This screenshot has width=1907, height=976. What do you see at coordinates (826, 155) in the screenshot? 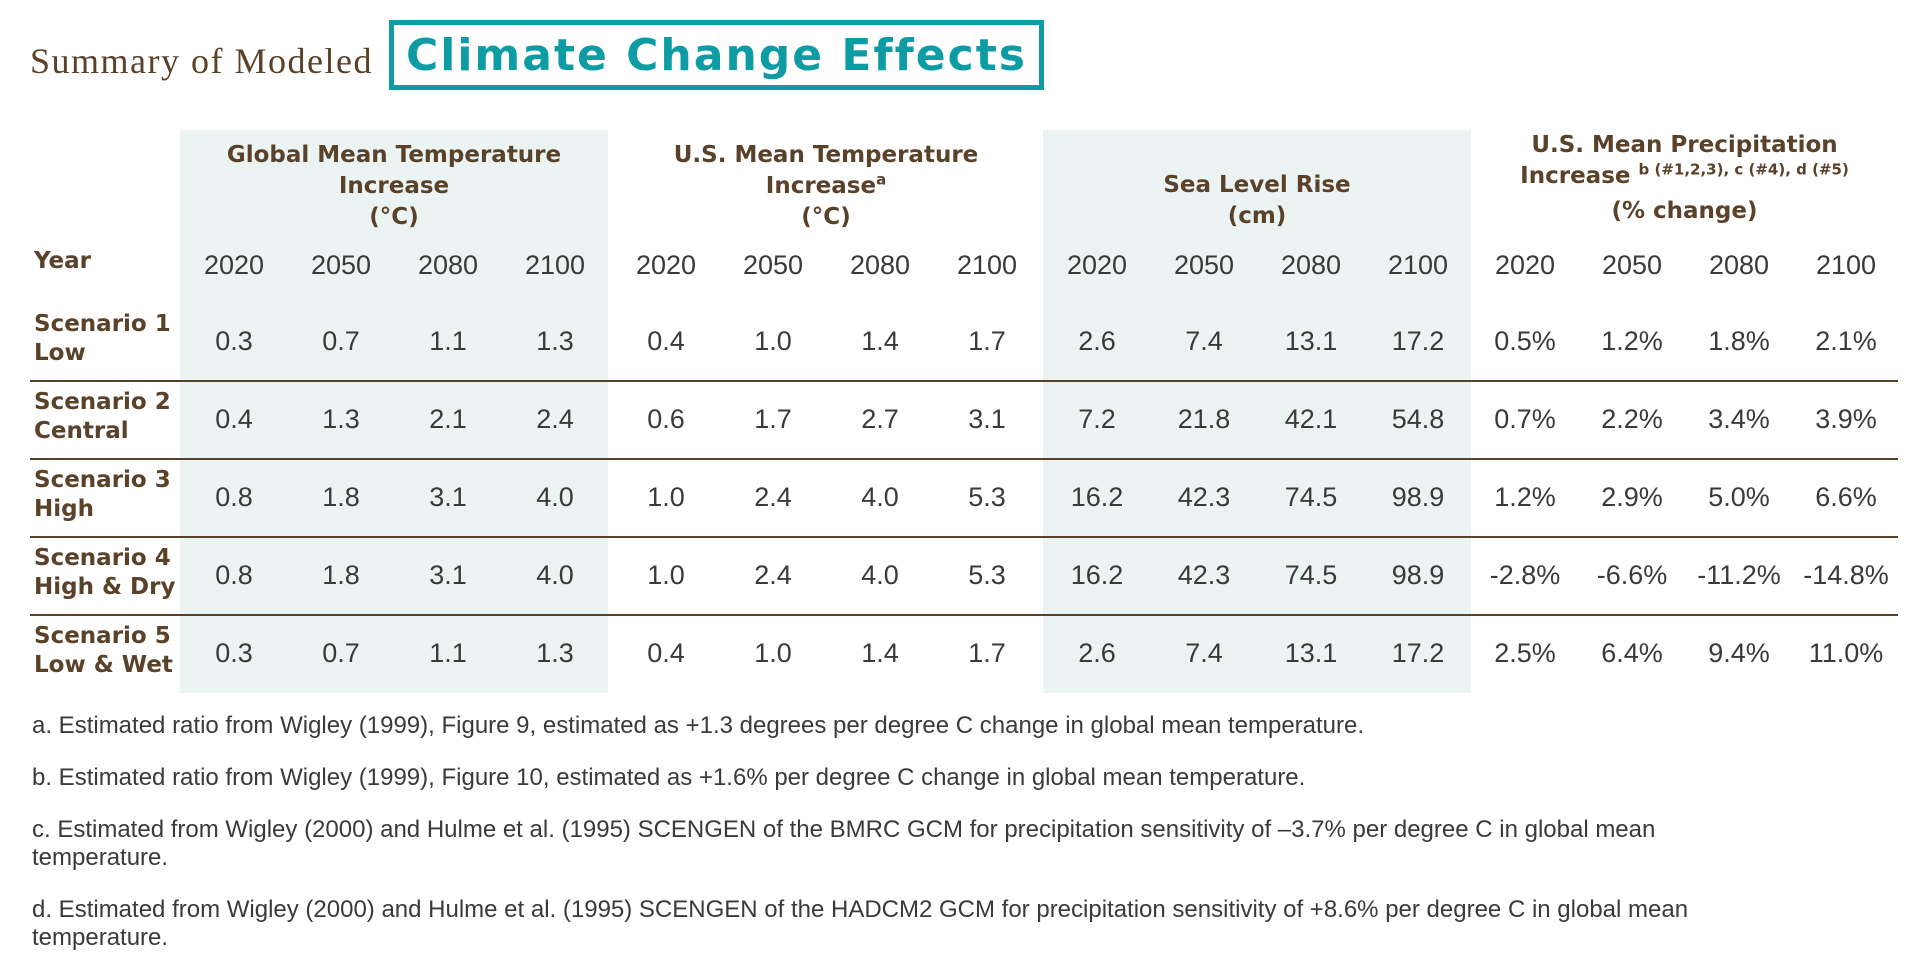
I see `group-header-line1: U.S. Mean Temperature` at bounding box center [826, 155].